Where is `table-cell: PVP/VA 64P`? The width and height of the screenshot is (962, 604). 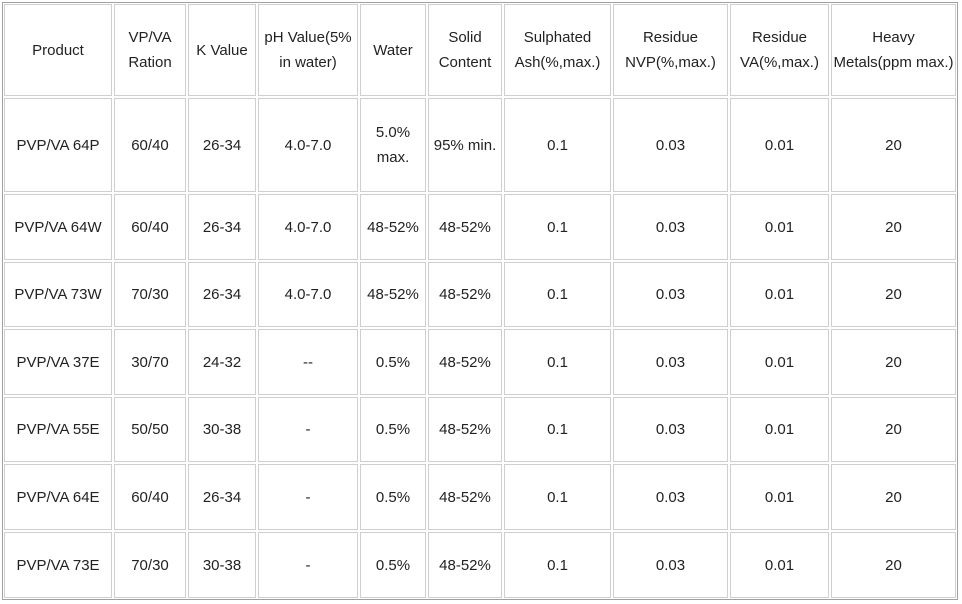
table-cell: PVP/VA 64P is located at coordinates (58, 145).